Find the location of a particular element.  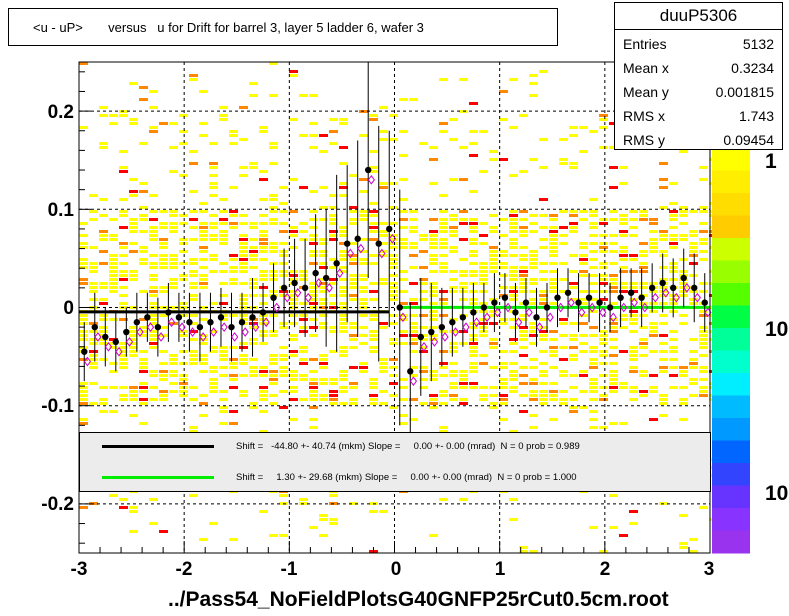

stats-value: 0.3234 is located at coordinates (752, 68).